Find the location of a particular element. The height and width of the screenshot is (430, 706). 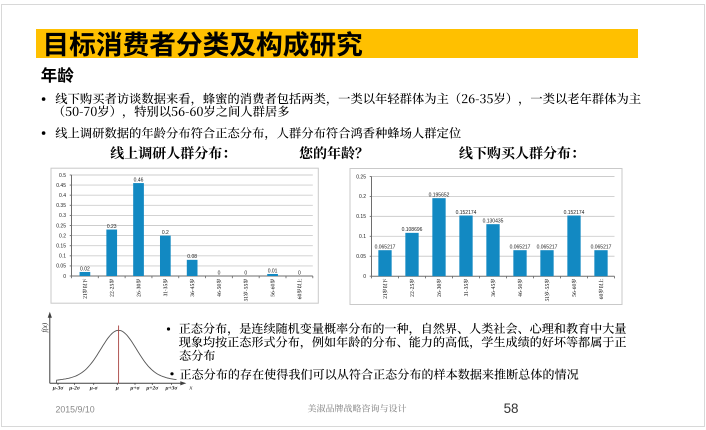

svg-text: 0.4 is located at coordinates (62, 196).